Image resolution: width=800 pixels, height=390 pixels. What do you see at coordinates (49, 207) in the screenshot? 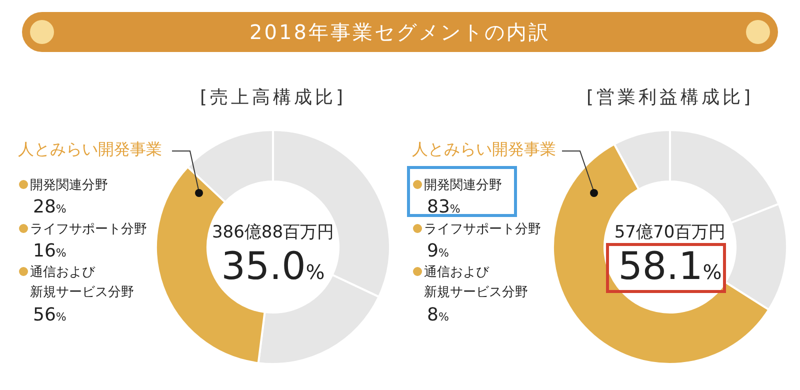
I see `text: 28%` at bounding box center [49, 207].